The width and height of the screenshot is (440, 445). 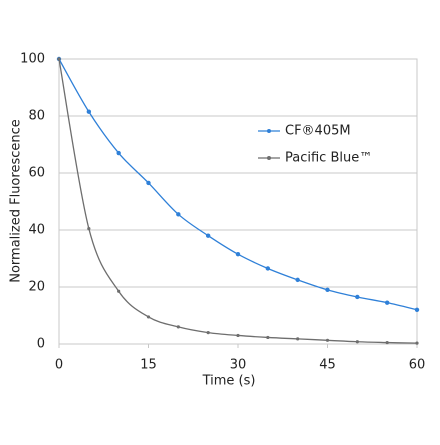 I want to click on y-tick-label: 60, so click(x=36, y=173).